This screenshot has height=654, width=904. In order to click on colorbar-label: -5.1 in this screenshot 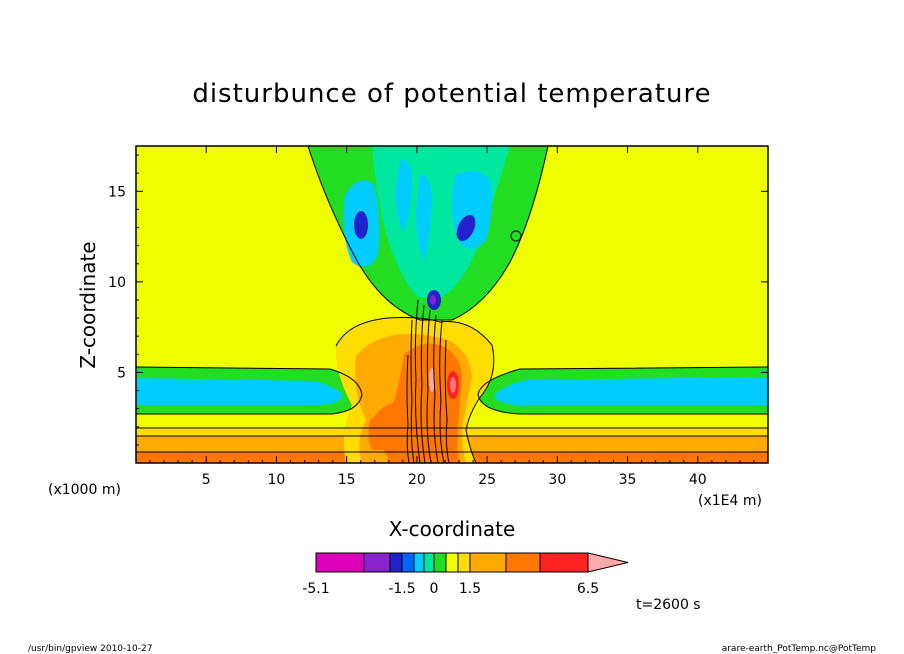, I will do `click(315, 589)`.